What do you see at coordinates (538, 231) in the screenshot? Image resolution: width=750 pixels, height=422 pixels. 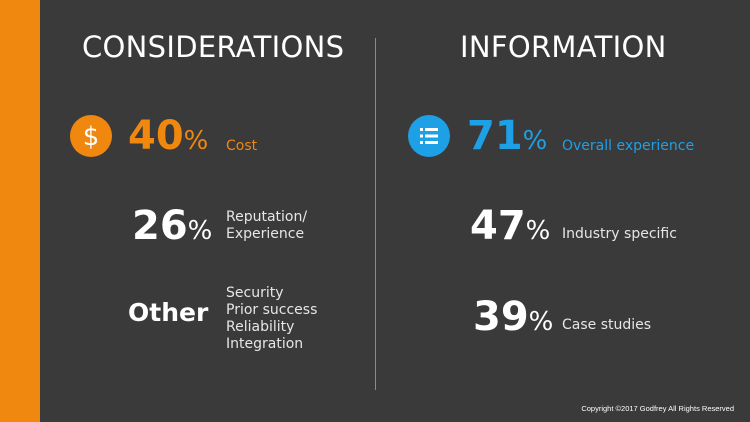 I see `stat-industry-unit: %` at bounding box center [538, 231].